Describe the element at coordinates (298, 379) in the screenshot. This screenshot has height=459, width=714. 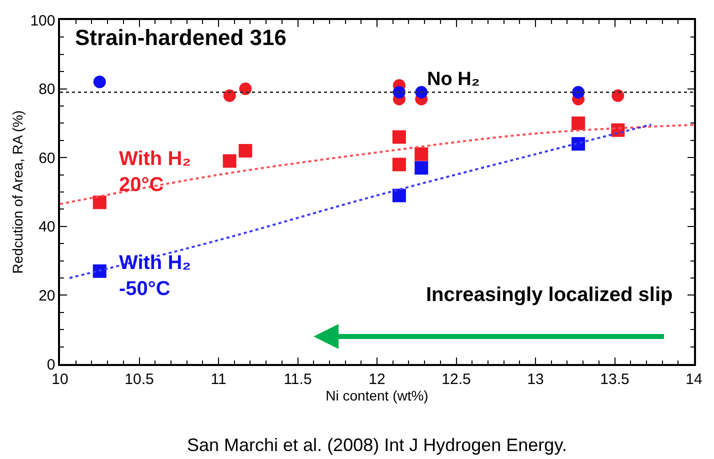
I see `x-tick-label: 11.5` at that location.